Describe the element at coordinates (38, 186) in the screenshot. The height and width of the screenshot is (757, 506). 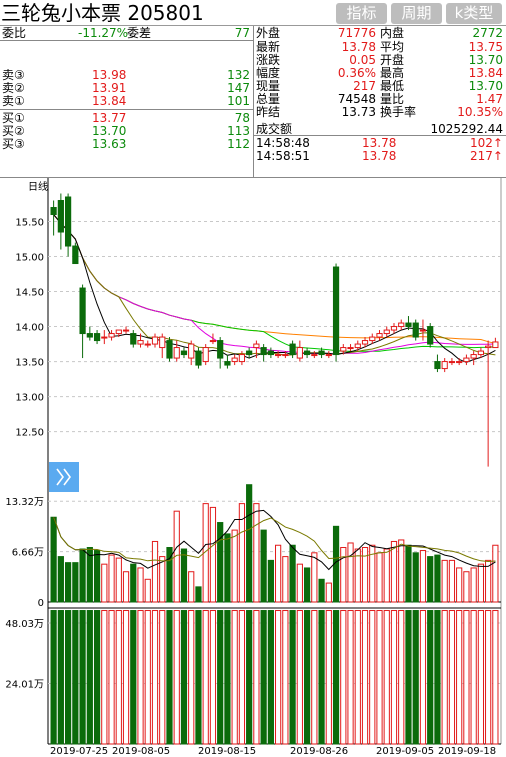
I see `period-label: 日线` at that location.